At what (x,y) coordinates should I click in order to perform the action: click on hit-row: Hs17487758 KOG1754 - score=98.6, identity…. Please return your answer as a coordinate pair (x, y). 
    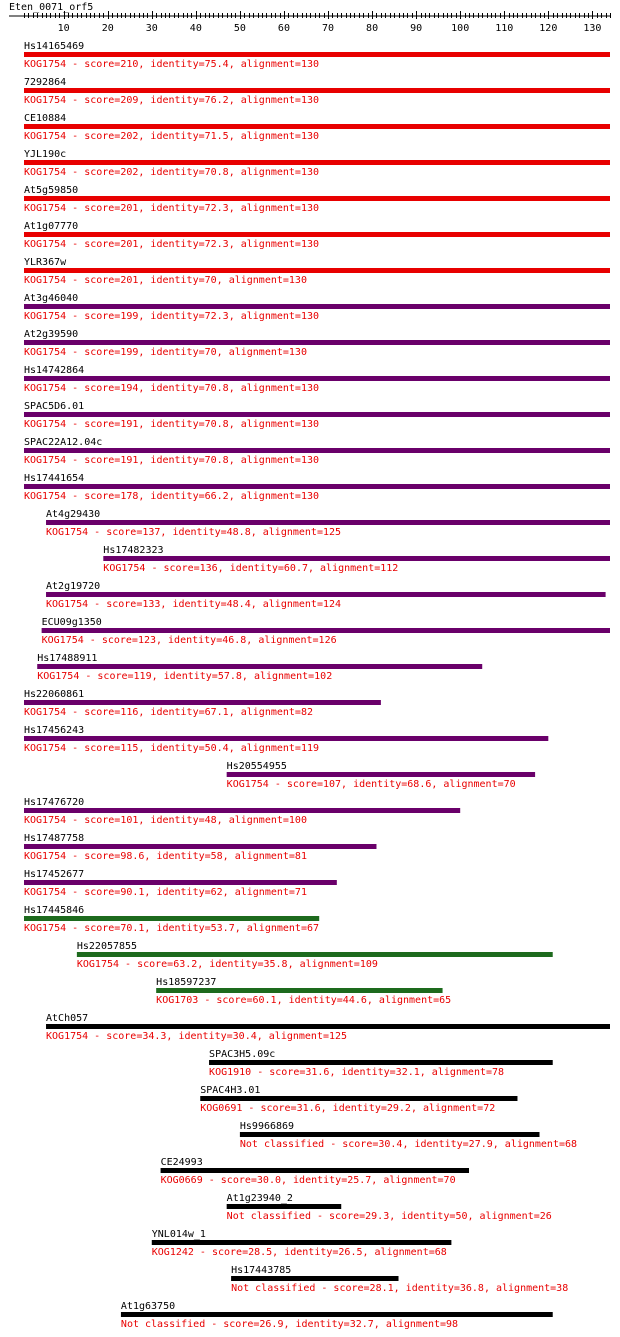
    Looking at the image, I should click on (200, 847).